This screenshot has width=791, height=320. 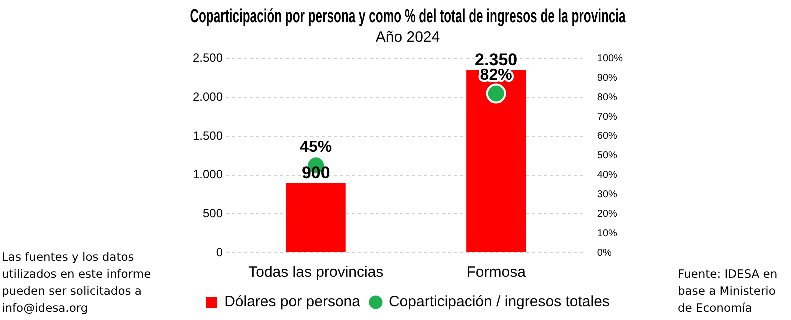 I want to click on data-label: 900, so click(x=316, y=172).